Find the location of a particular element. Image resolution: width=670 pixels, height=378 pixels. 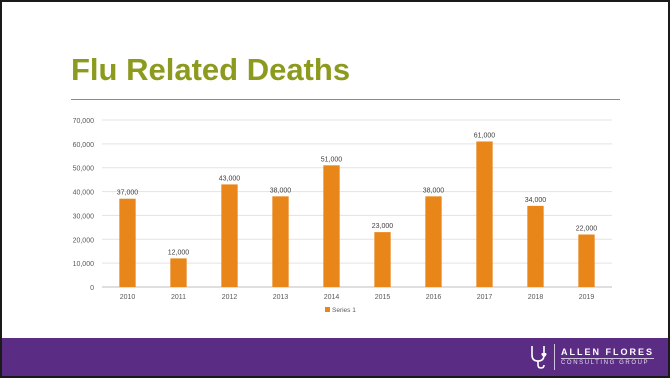

bar-2019 is located at coordinates (586, 260).